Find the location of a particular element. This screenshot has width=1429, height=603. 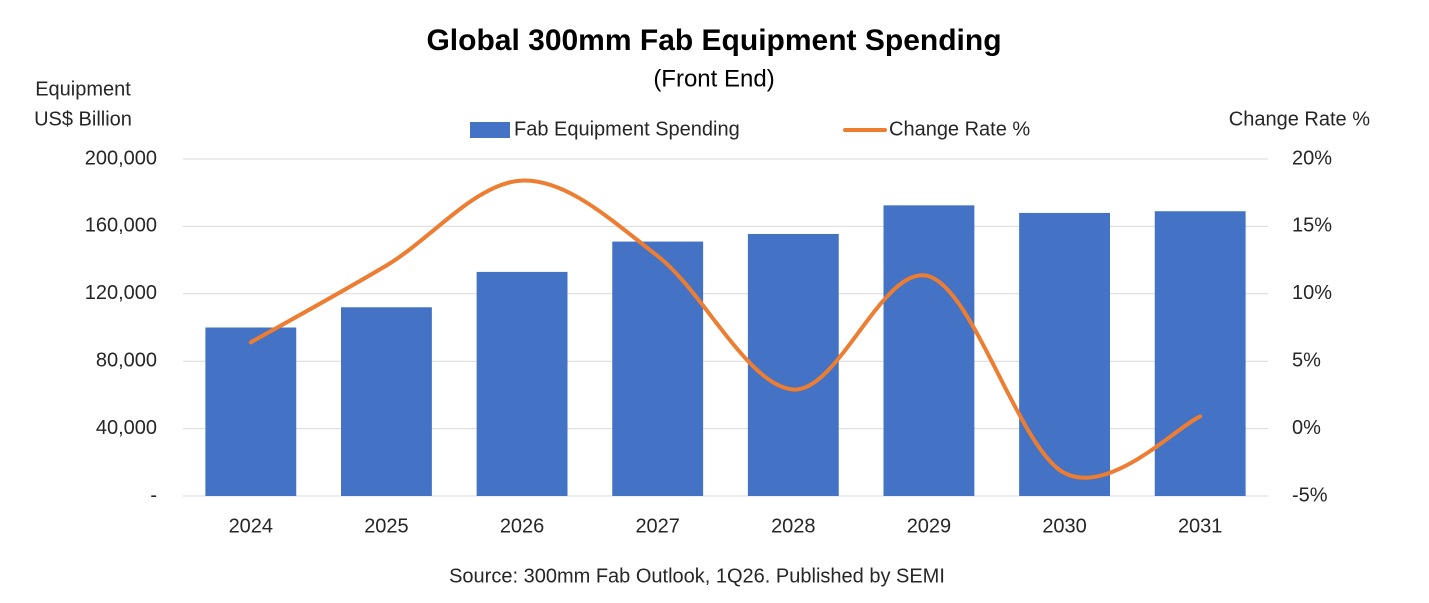

x-tick-label: 2030 is located at coordinates (1064, 526).